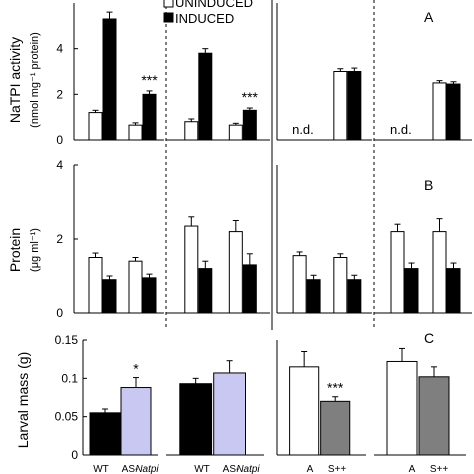 Image resolution: width=474 pixels, height=474 pixels. Describe the element at coordinates (168, 4) in the screenshot. I see `legend-swatch-uninduced` at that location.